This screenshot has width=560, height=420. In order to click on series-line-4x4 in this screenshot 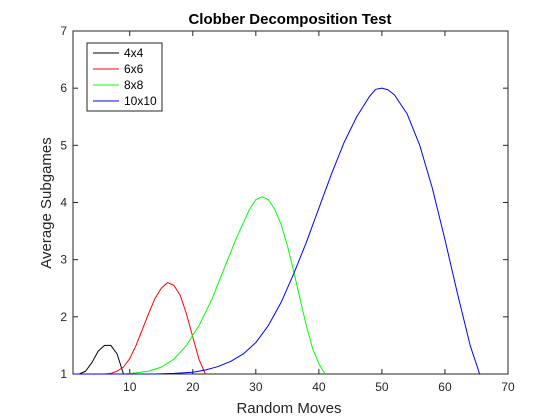, I will do `click(98, 359)`.